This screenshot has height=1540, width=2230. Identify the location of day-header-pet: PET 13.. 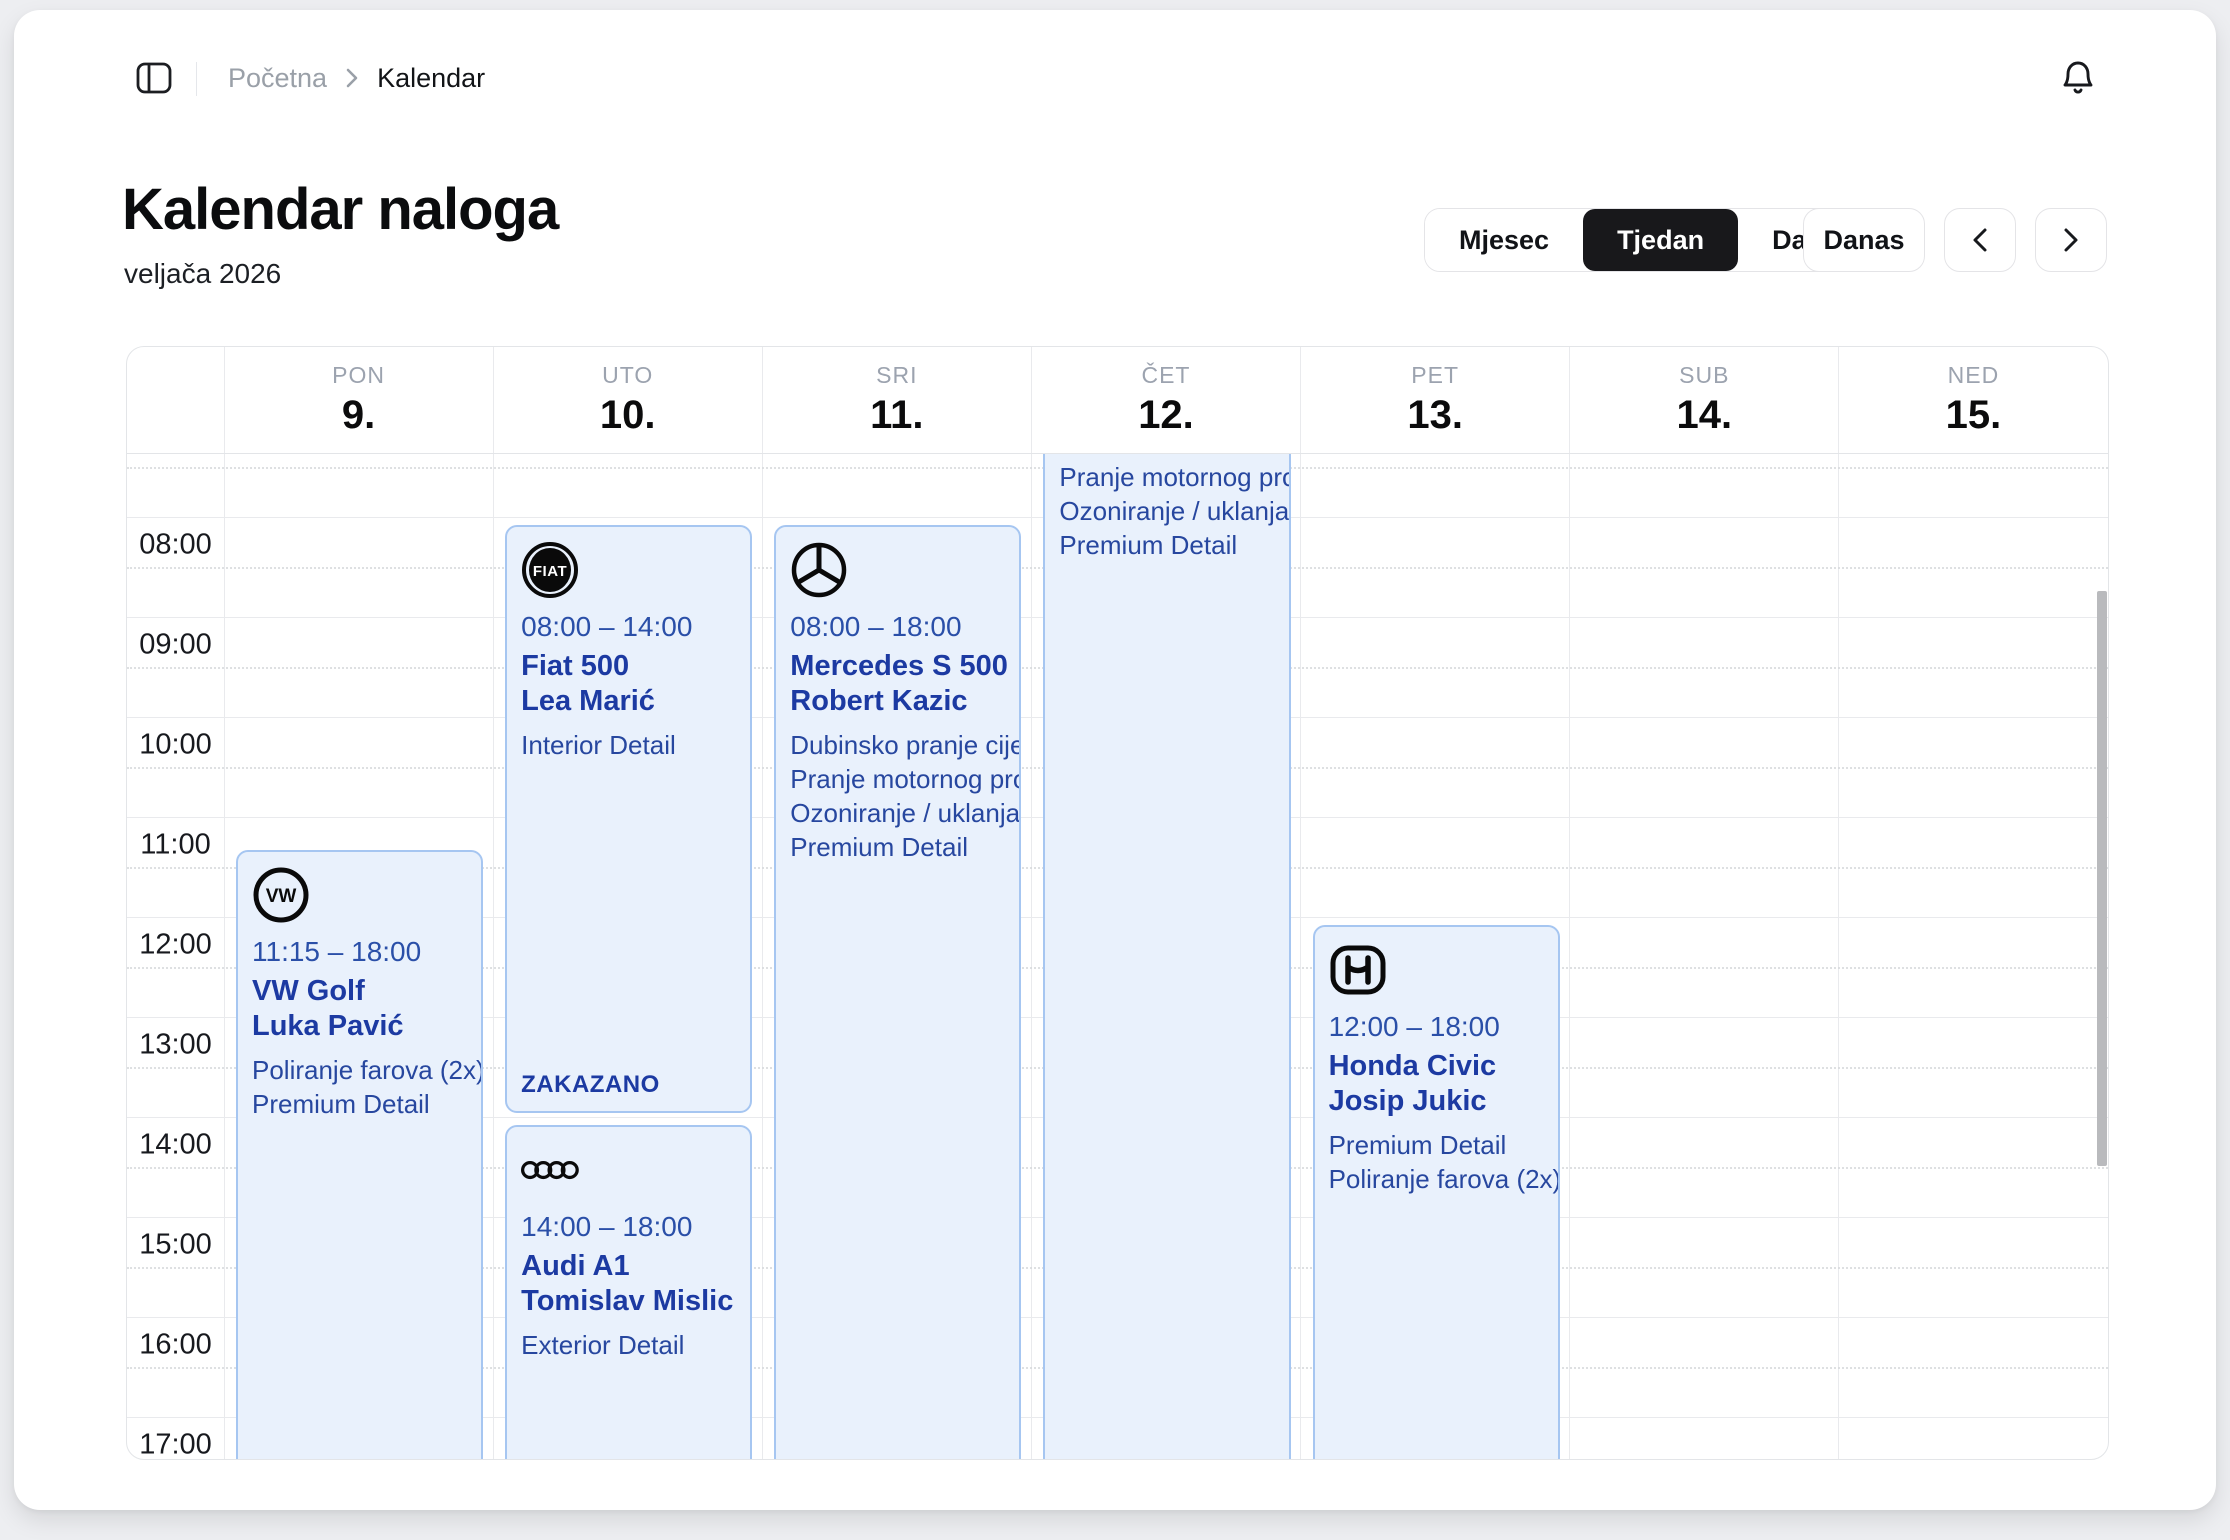
(1435, 400).